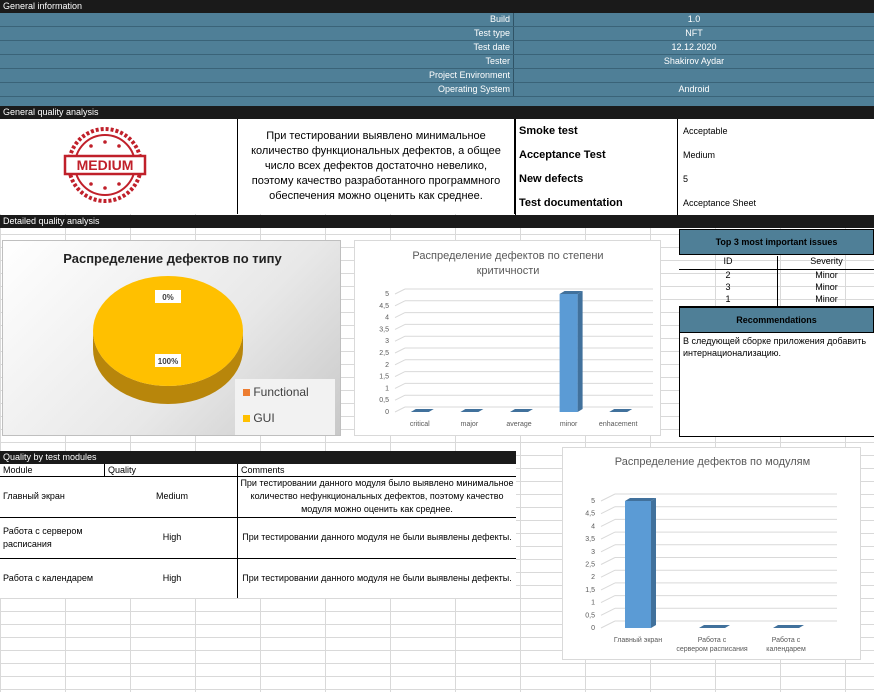 This screenshot has width=874, height=692. What do you see at coordinates (257, 33) in the screenshot?
I see `info-label: Test type` at bounding box center [257, 33].